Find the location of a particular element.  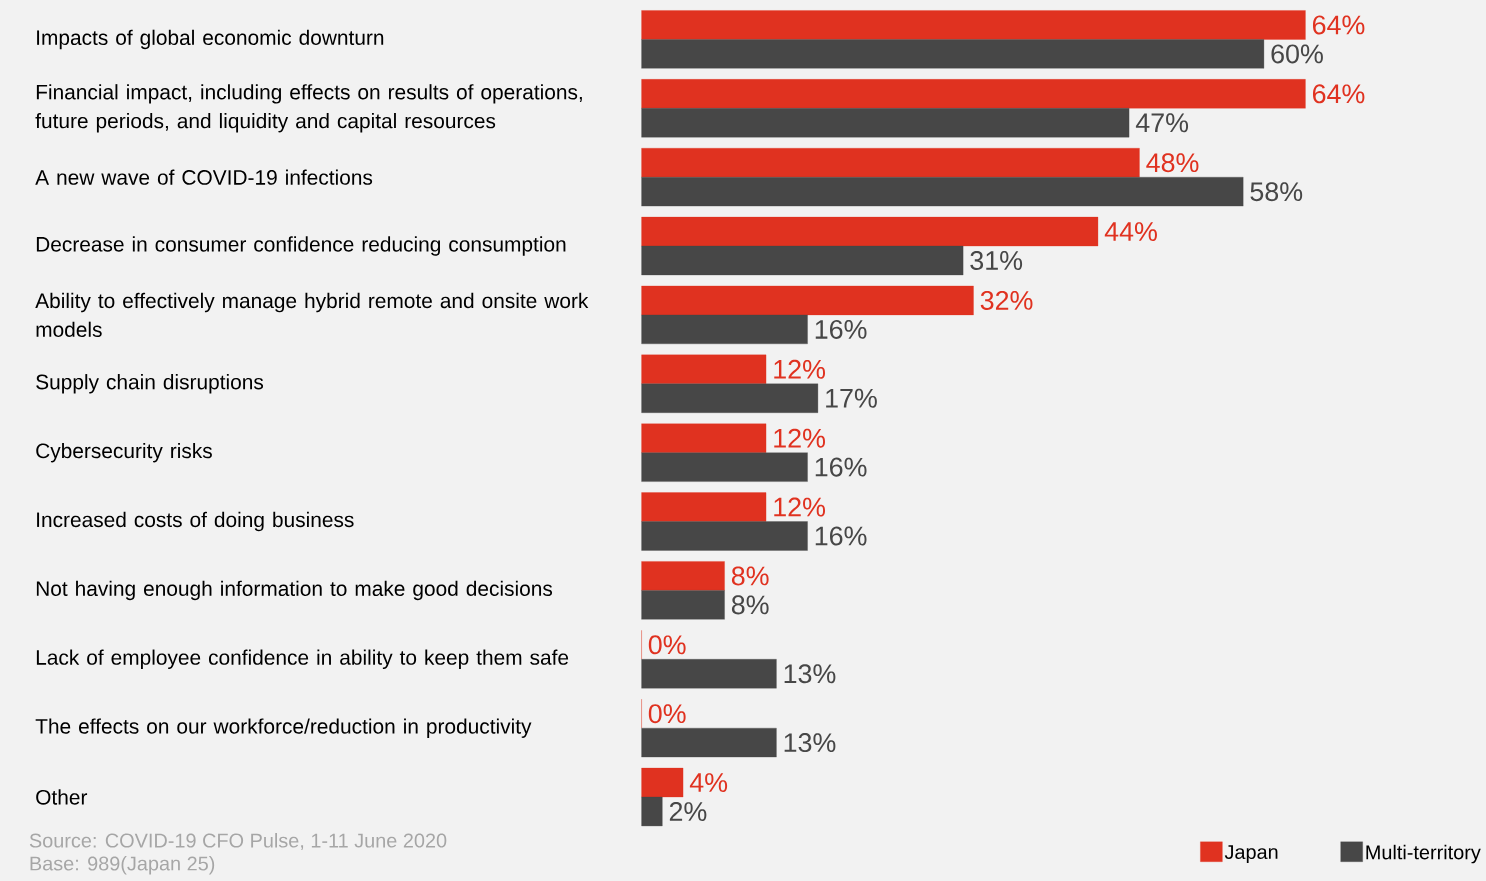

y-tick-label: Ability to effectively manage hybrid remote and onsite work models is located at coordinates (312, 314).